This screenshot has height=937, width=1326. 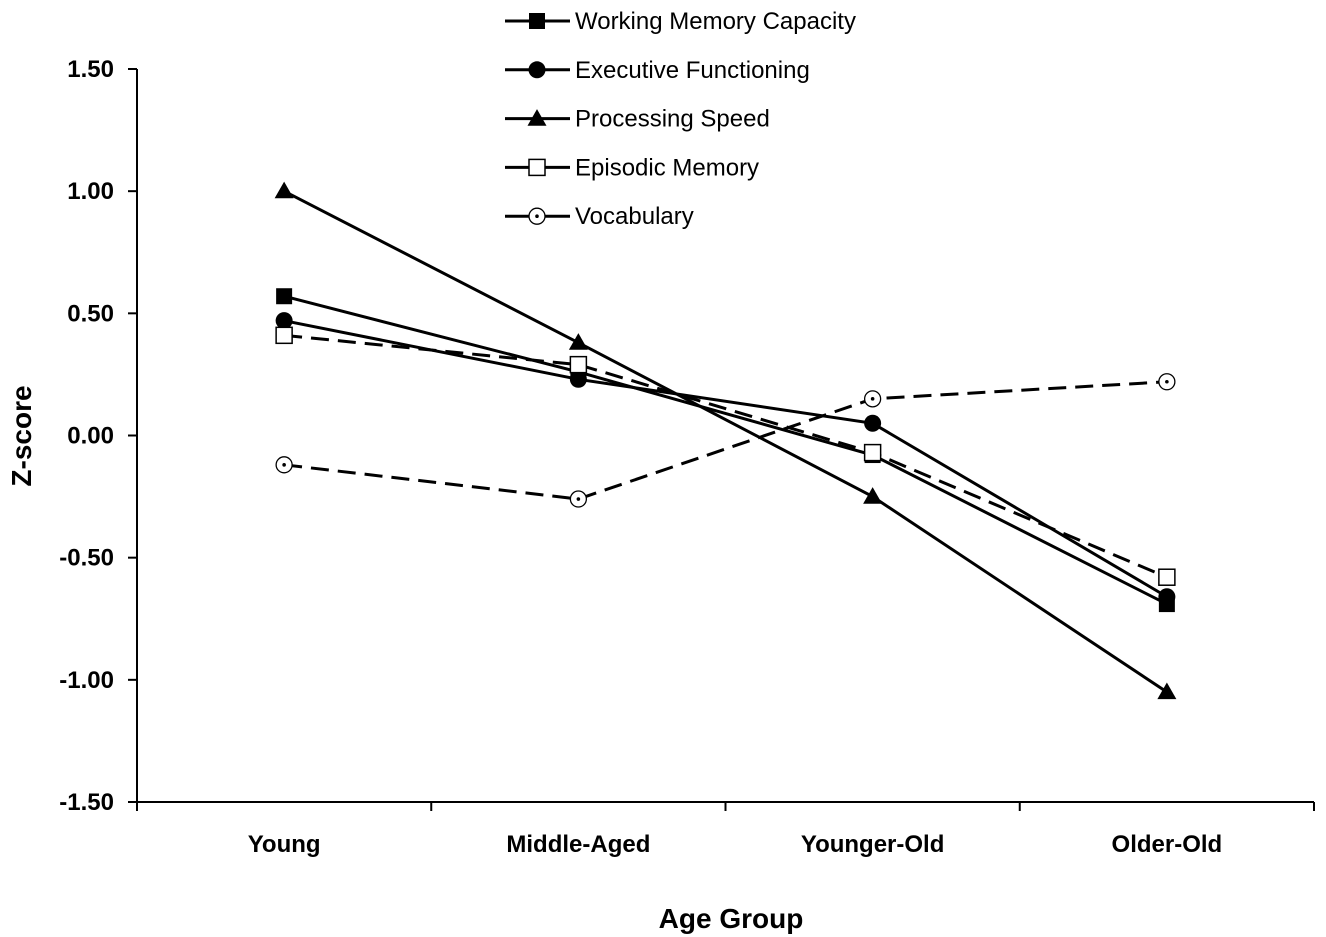 I want to click on x-tick-label: Young, so click(x=284, y=844).